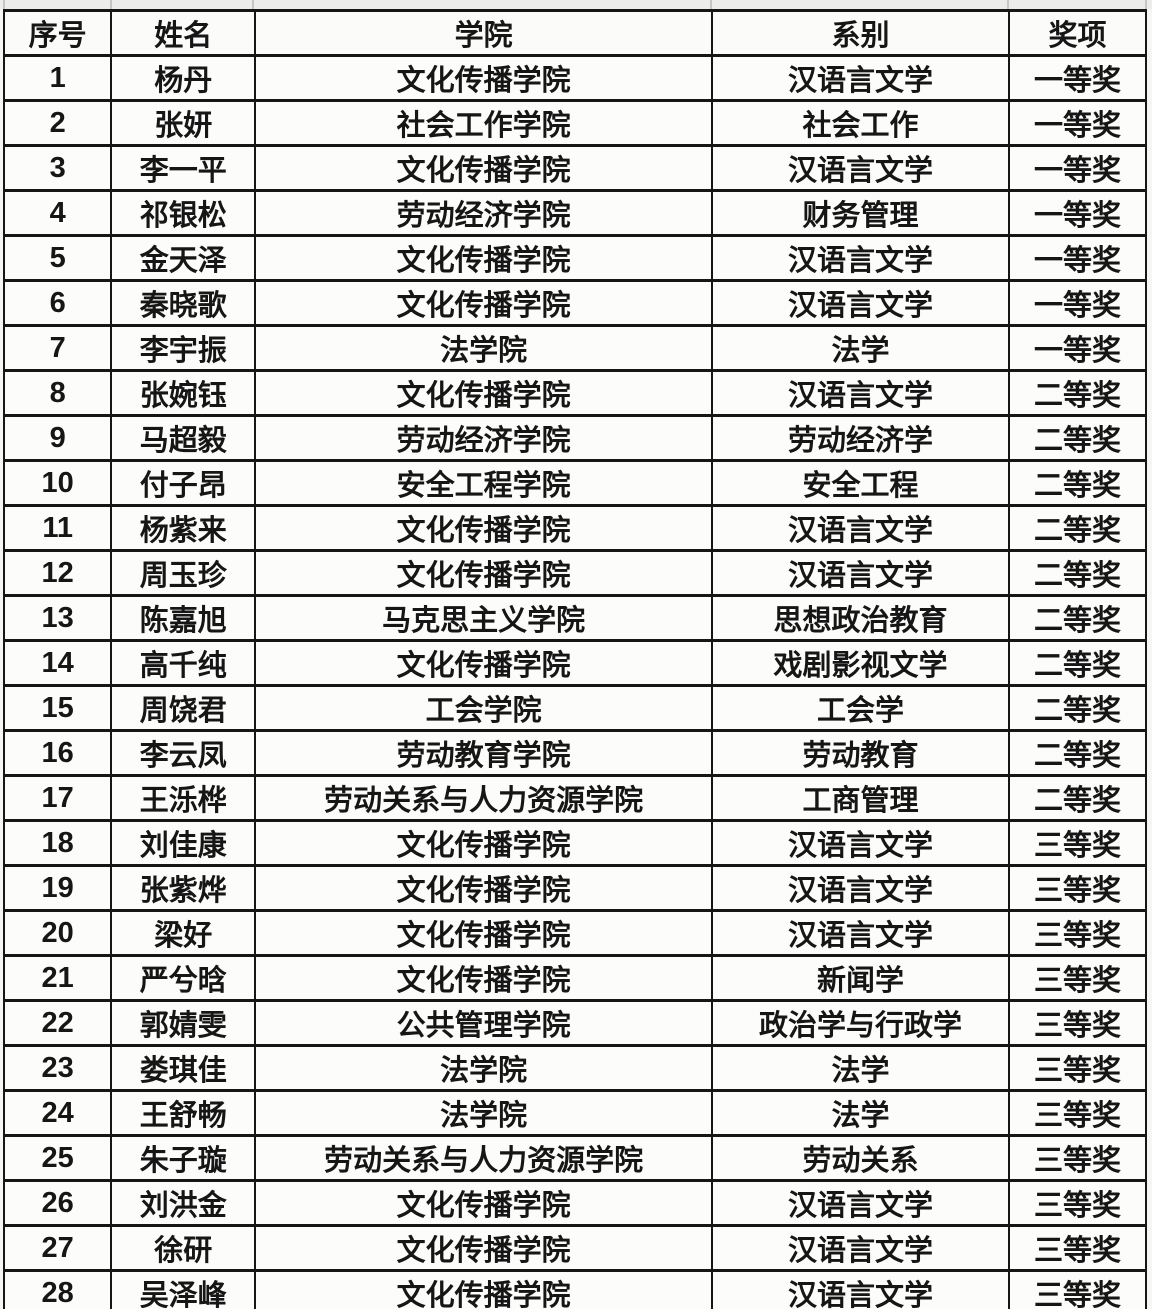  Describe the element at coordinates (575, 393) in the screenshot. I see `table-row: 8 张婉钰 文化传播学院 汉语言文学 二等奖` at that location.